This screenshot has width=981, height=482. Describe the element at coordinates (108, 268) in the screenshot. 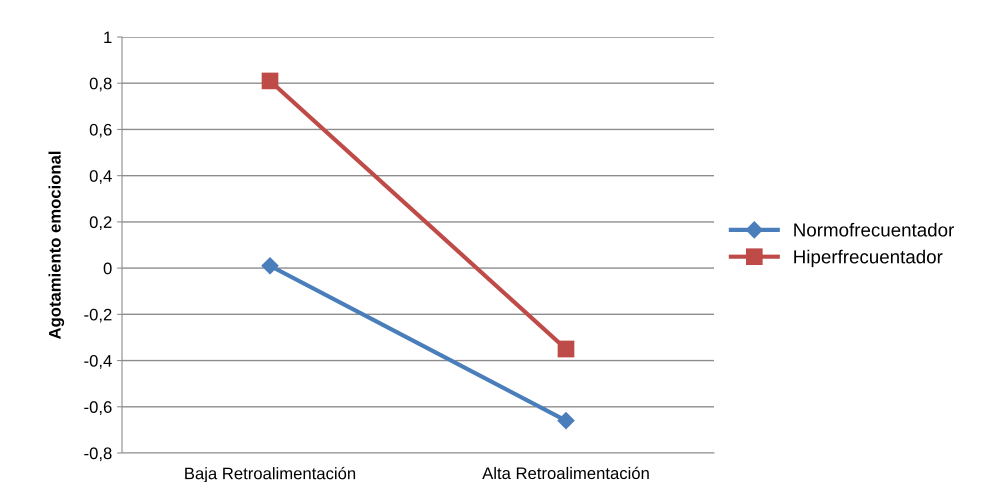

I see `y-tick-label: 0` at that location.